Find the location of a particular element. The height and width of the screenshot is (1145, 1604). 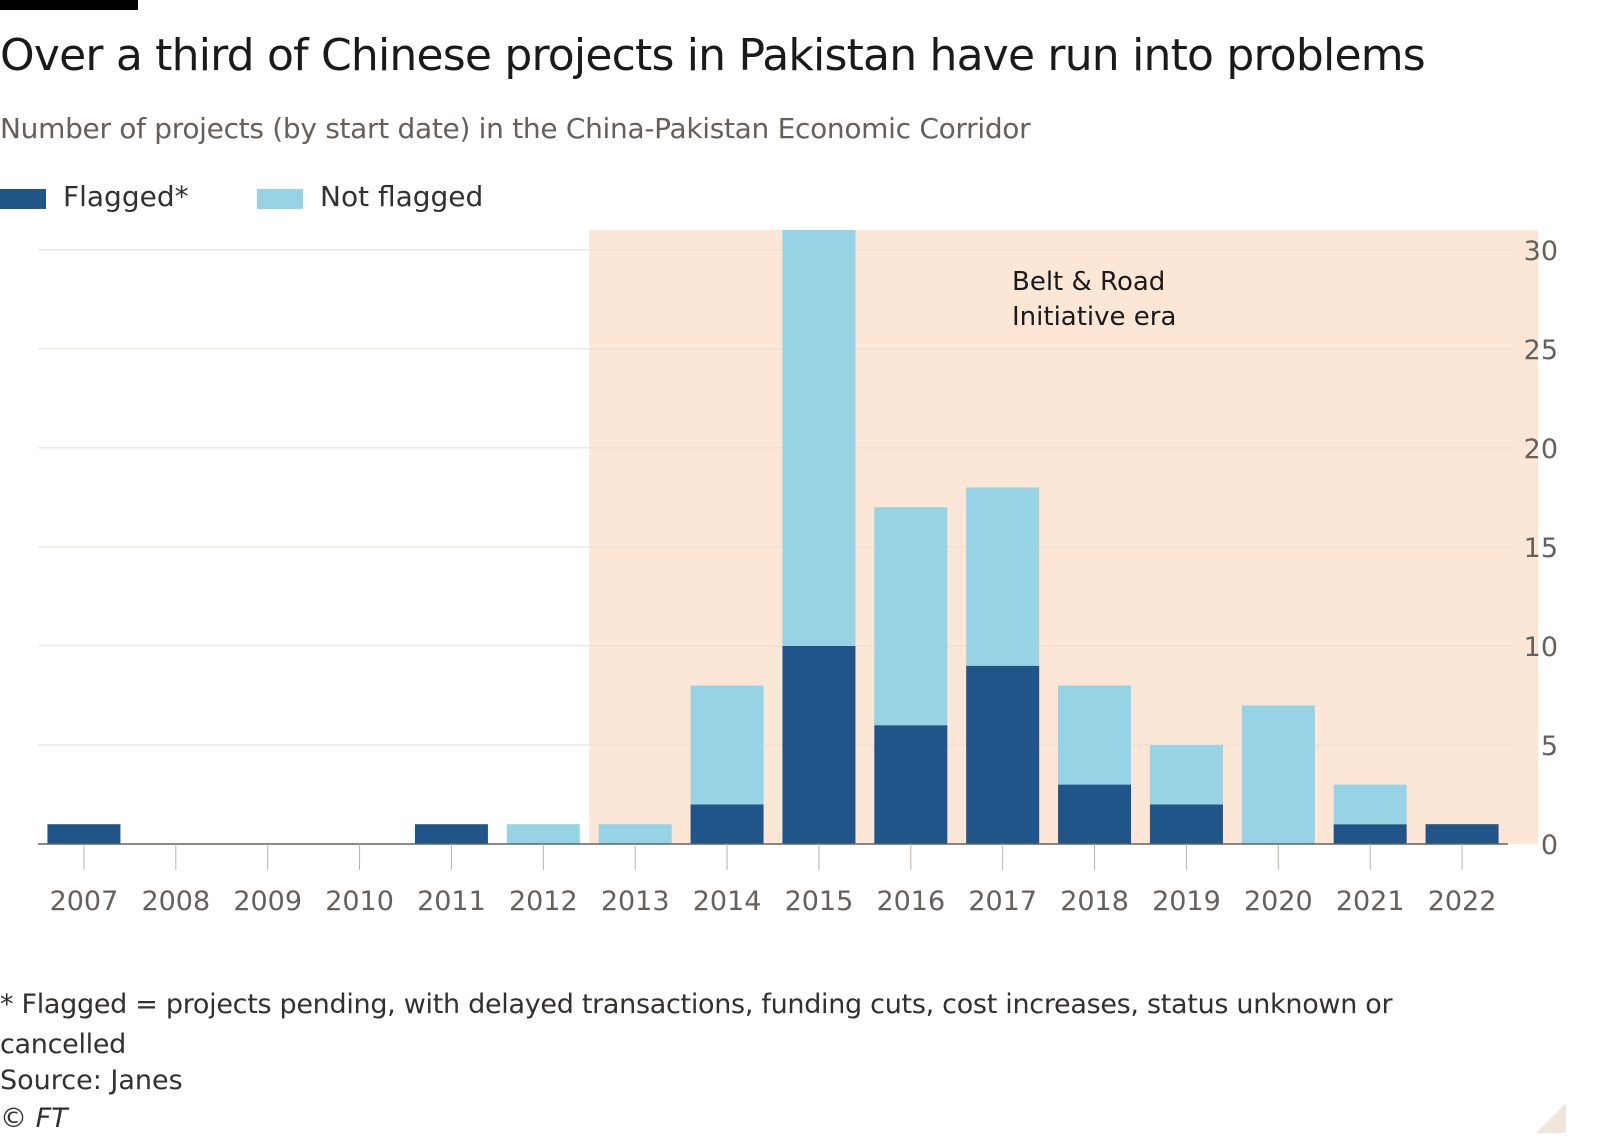

y-tick-label: 10 is located at coordinates (1541, 647).